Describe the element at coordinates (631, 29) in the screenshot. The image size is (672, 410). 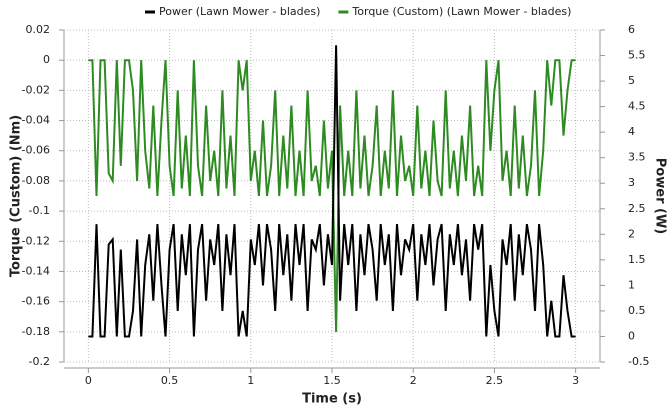
I see `y2-tick-label: 6` at that location.